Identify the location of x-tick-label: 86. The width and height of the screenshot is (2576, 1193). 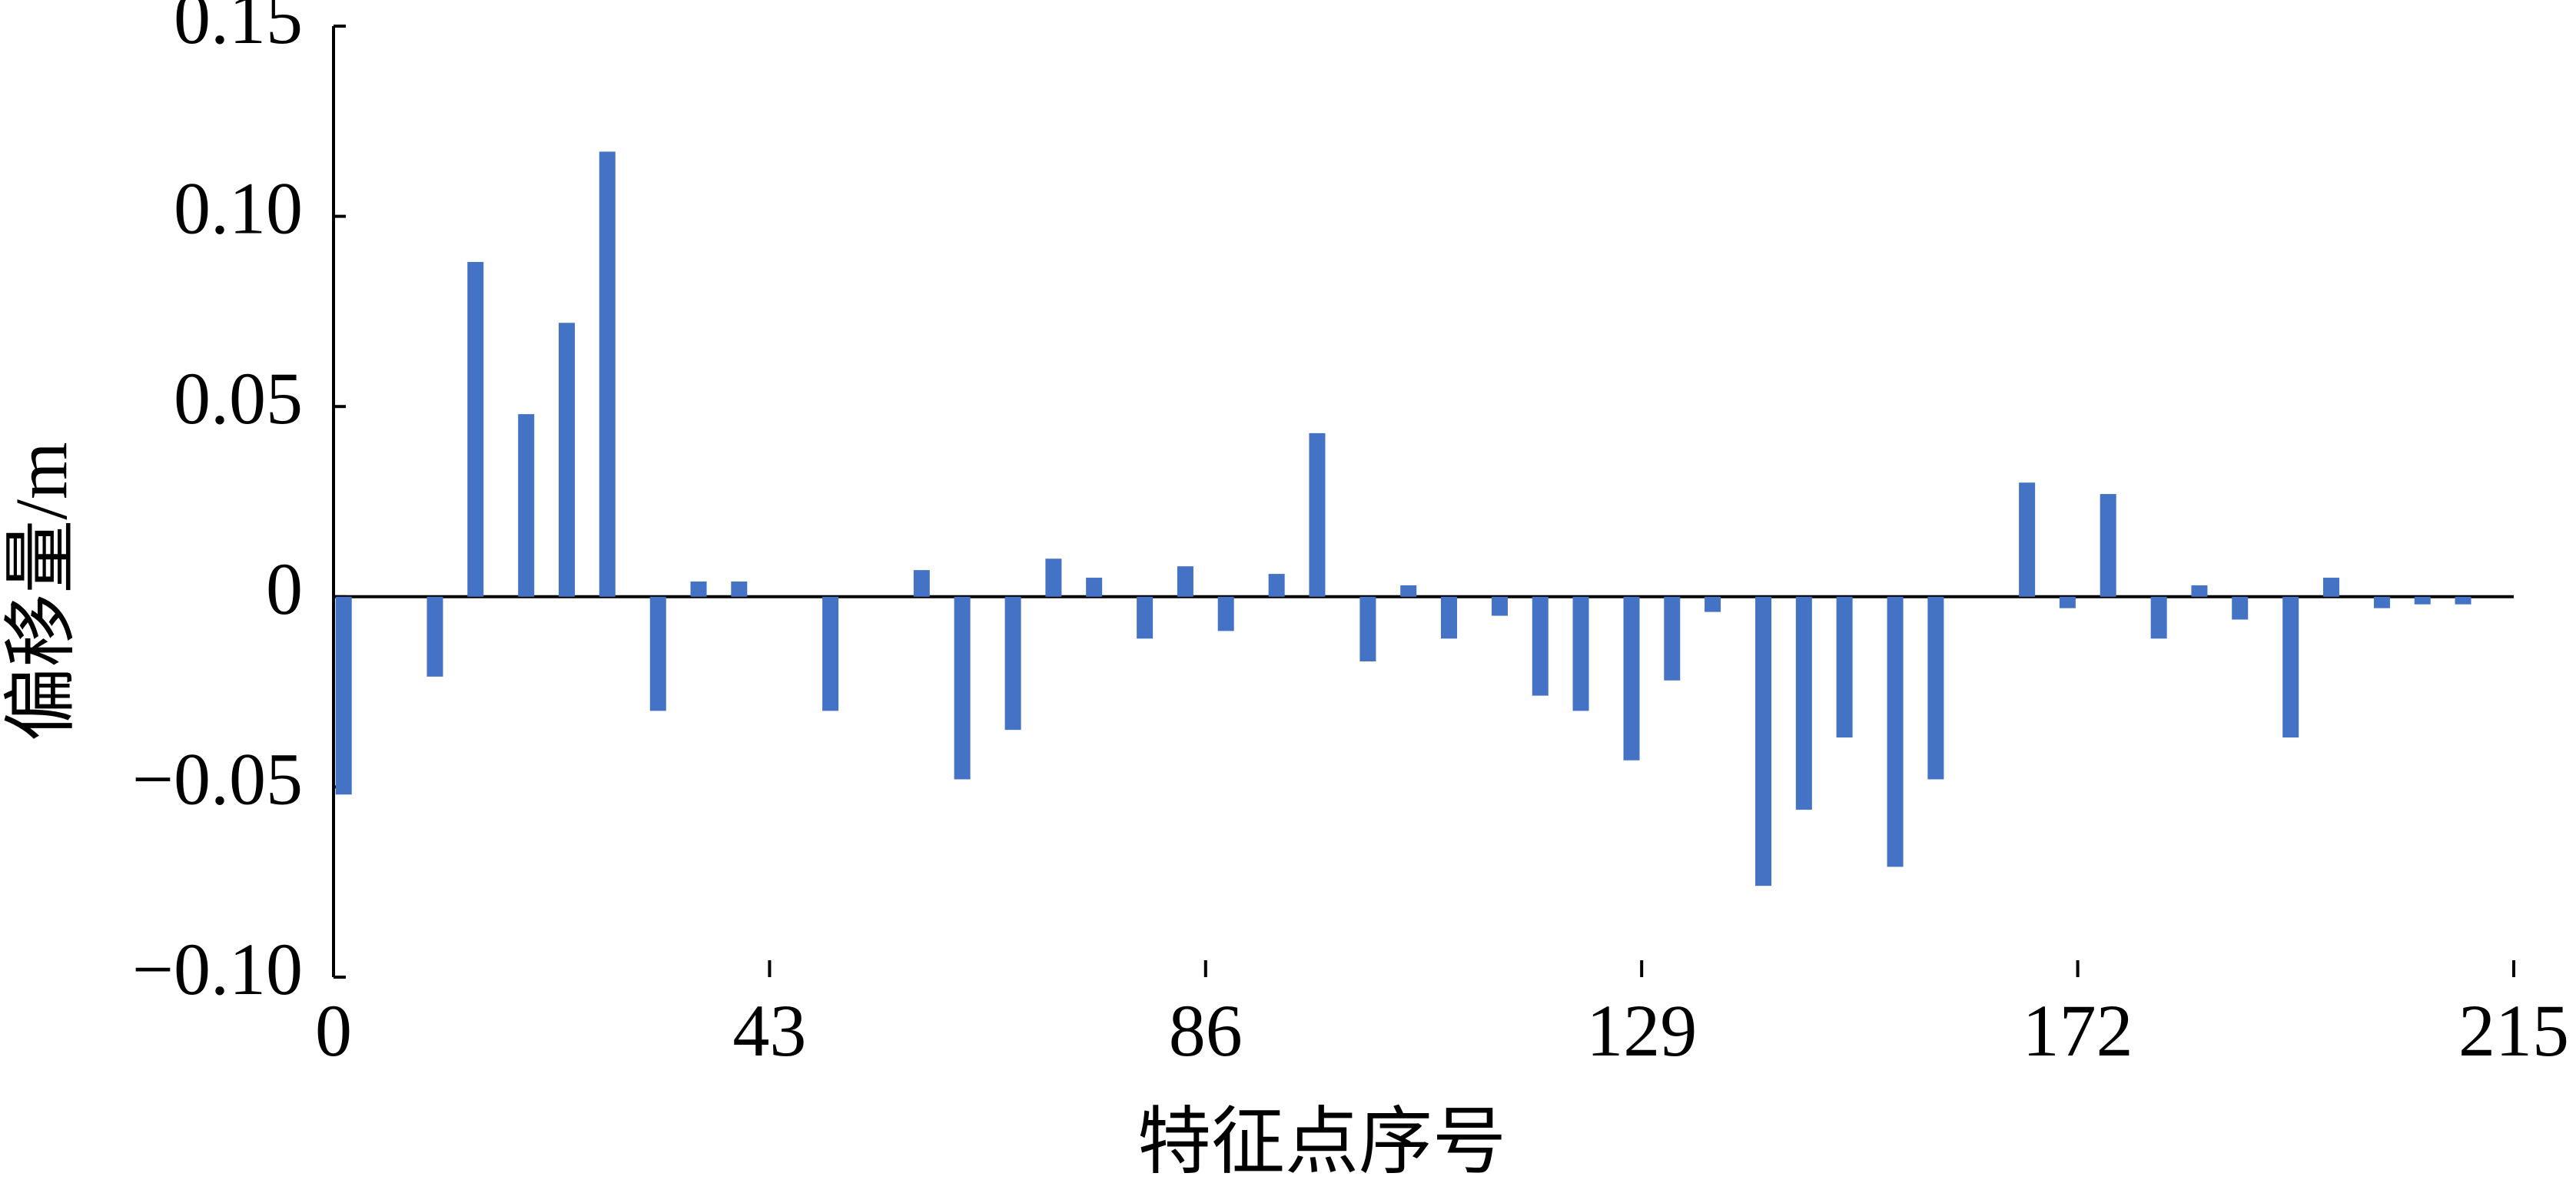
(1206, 1030).